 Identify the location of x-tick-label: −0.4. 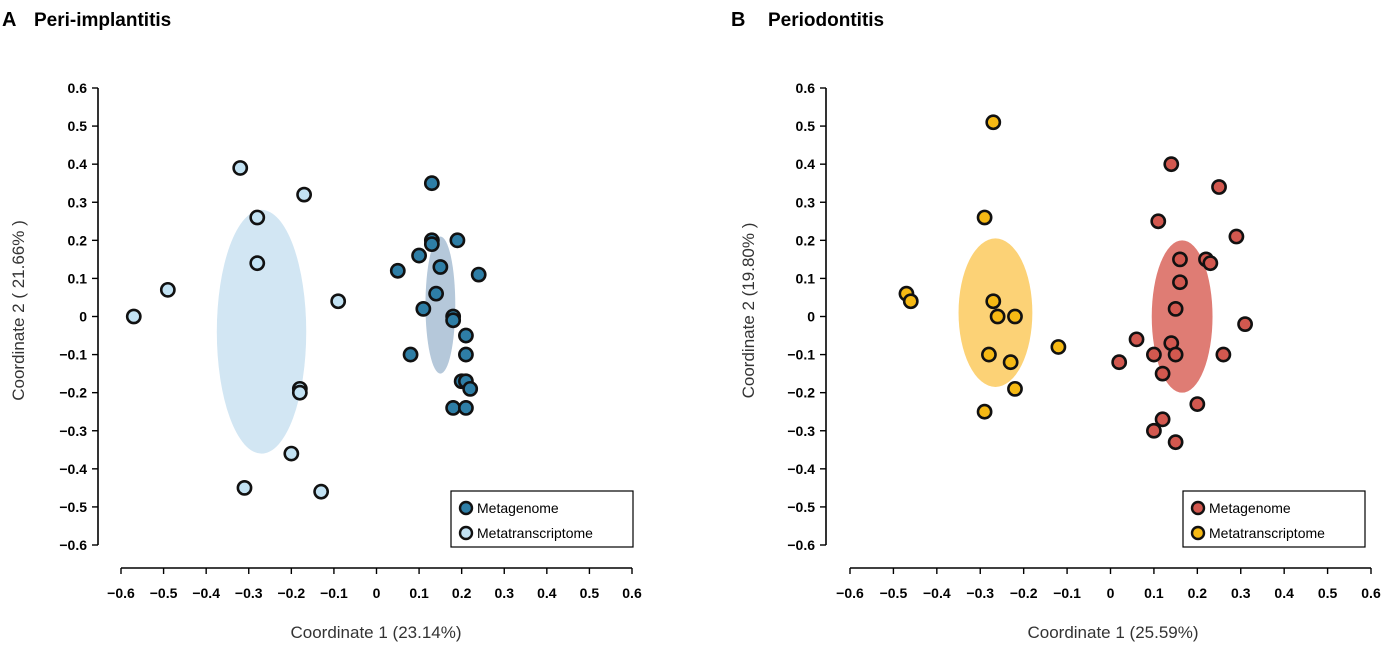
(937, 593).